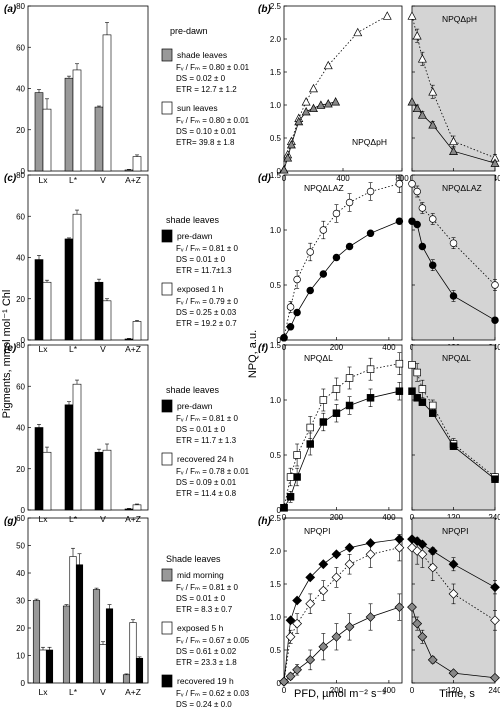 This screenshot has width=500, height=708. What do you see at coordinates (264, 178) in the screenshot?
I see `panel-letter-d: (d)` at bounding box center [264, 178].